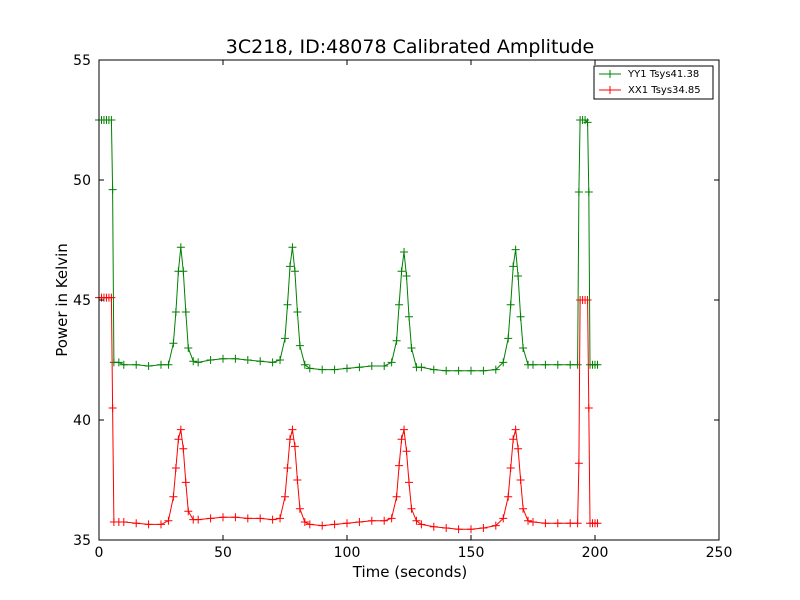  I want to click on y-tick-label: 45, so click(82, 301).